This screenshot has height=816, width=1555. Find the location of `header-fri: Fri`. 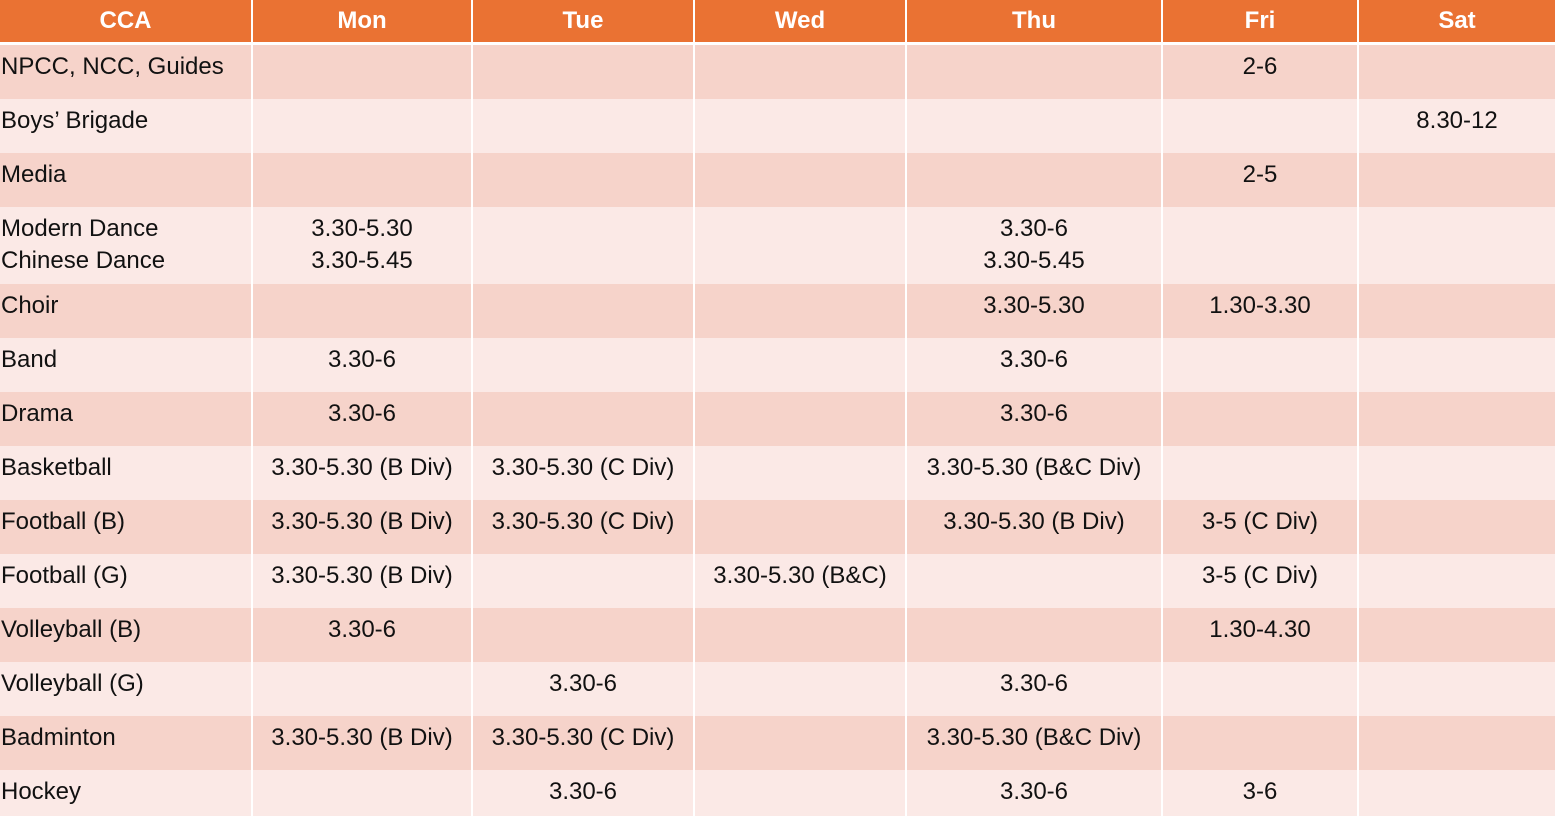

header-fri: Fri is located at coordinates (1261, 21).